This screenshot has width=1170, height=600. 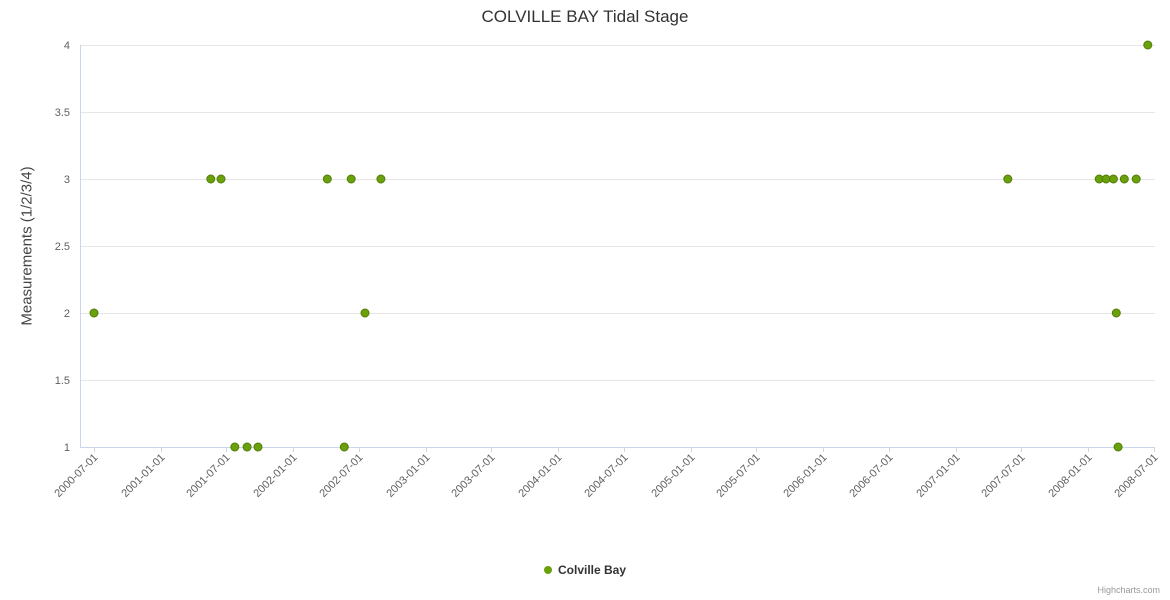 I want to click on y-tick-label: 2, so click(x=67, y=314).